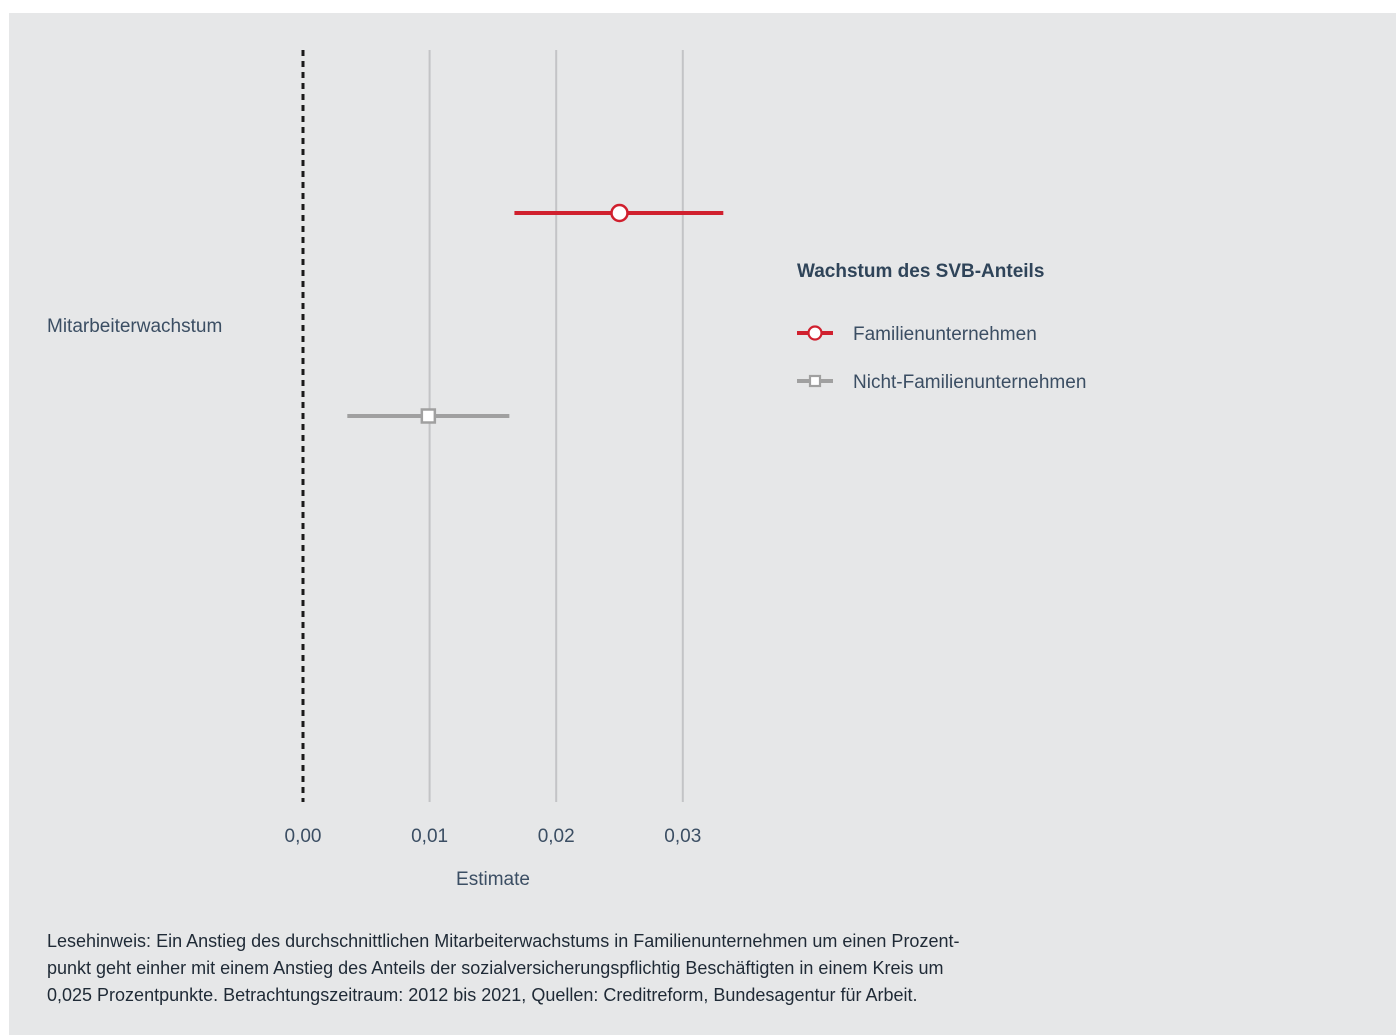 The height and width of the screenshot is (1035, 1396). I want to click on legend-label-0: Familienunternehmen, so click(945, 334).